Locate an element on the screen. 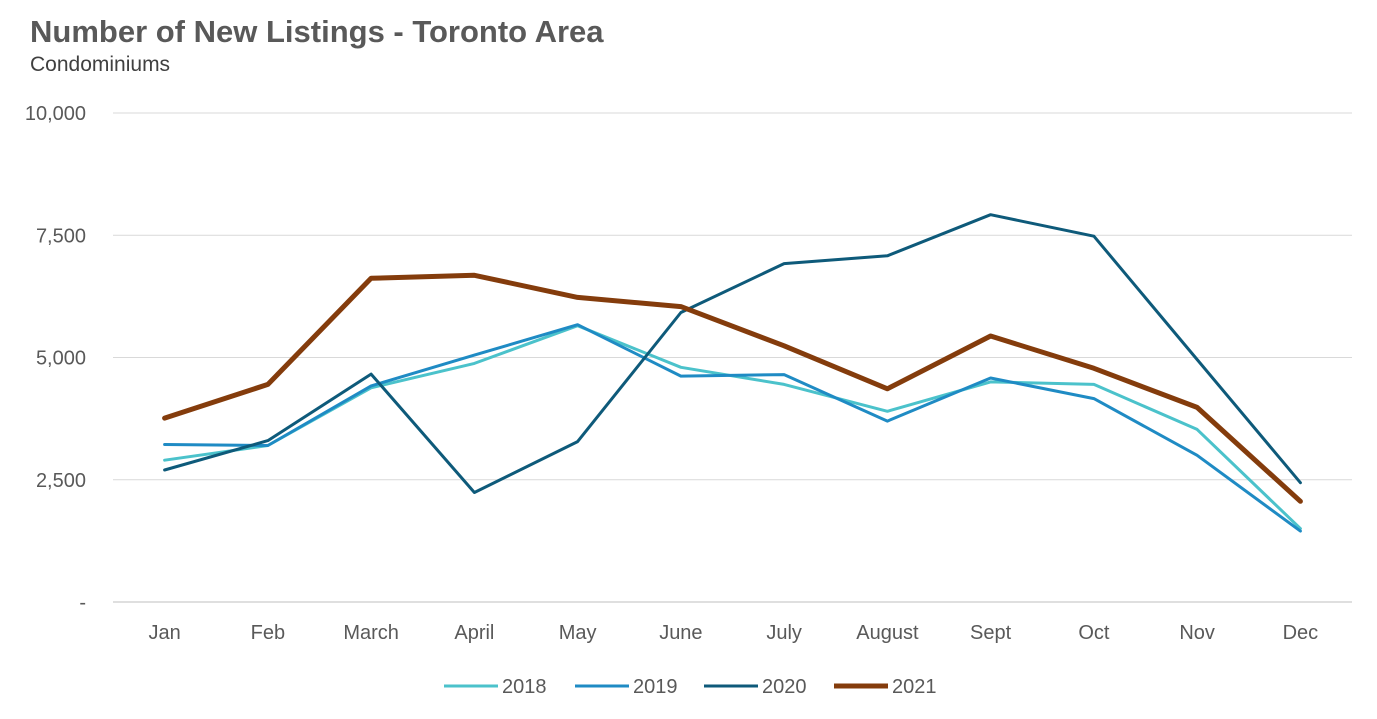 This screenshot has height=719, width=1377. x-tick-label: Dec is located at coordinates (1301, 633).